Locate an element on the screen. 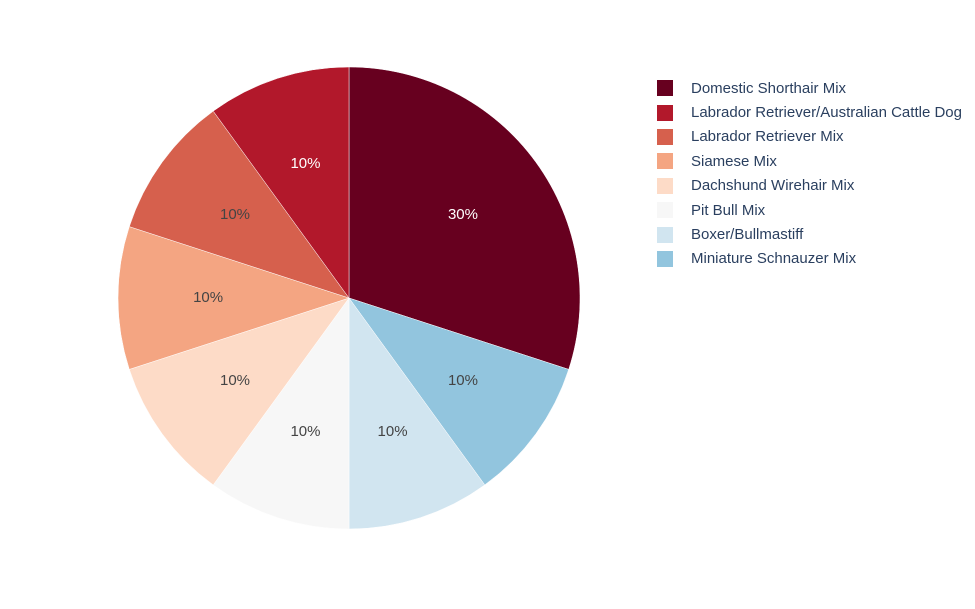  legend-item: Pit Bull Mix is located at coordinates (809, 210).